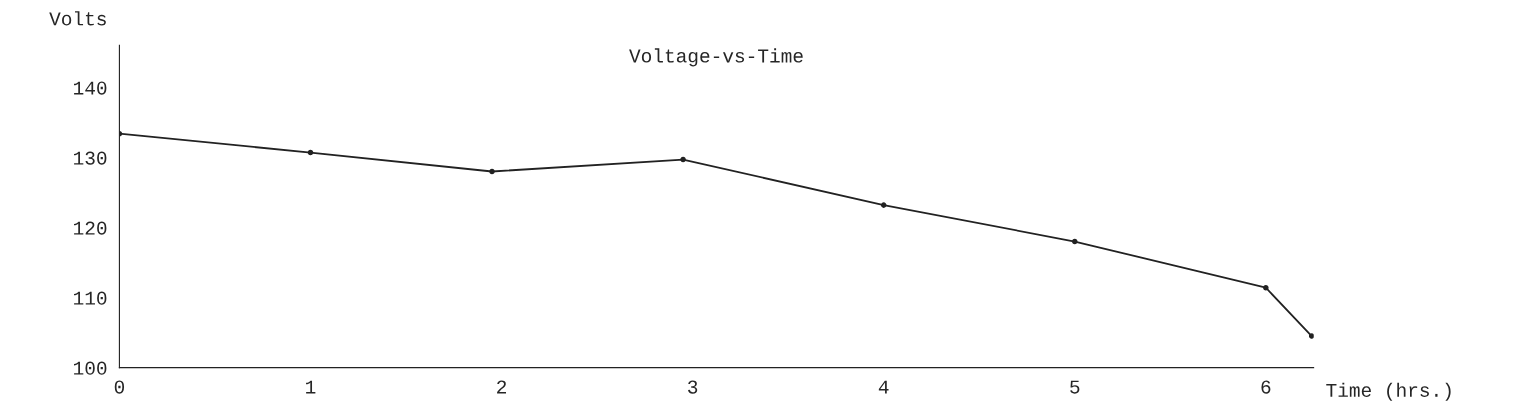 The width and height of the screenshot is (1531, 413). Describe the element at coordinates (311, 387) in the screenshot. I see `x-tick-label: 1` at that location.